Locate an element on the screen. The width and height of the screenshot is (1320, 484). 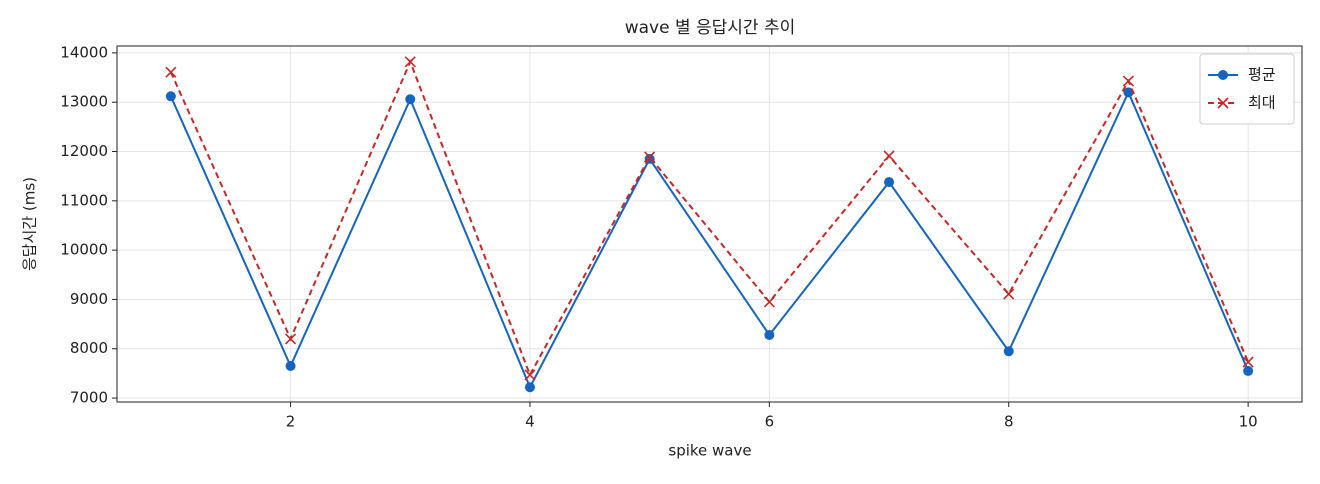
x-tick-label: 4 is located at coordinates (530, 422).